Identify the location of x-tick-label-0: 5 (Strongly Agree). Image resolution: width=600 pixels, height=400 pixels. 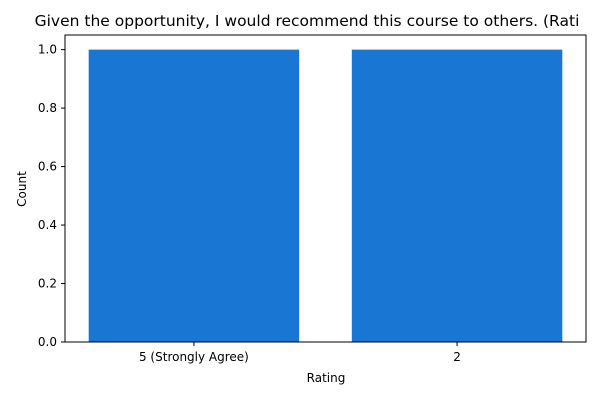
(194, 357).